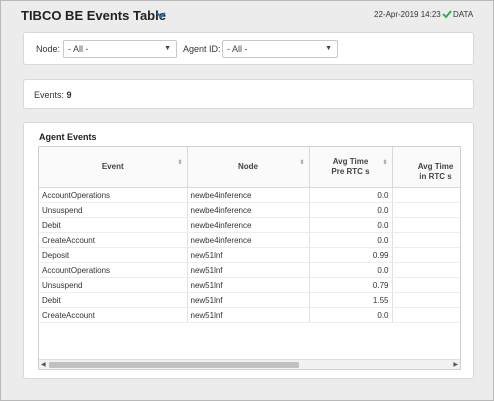  I want to click on agent-id-select: - All - ▼, so click(280, 49).